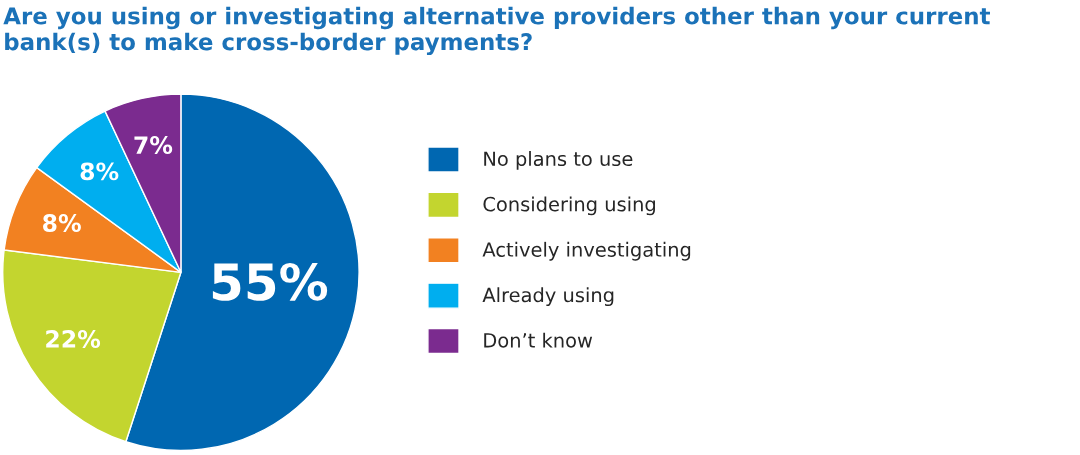 The height and width of the screenshot is (455, 1080). I want to click on data-label: 7%, so click(153, 145).